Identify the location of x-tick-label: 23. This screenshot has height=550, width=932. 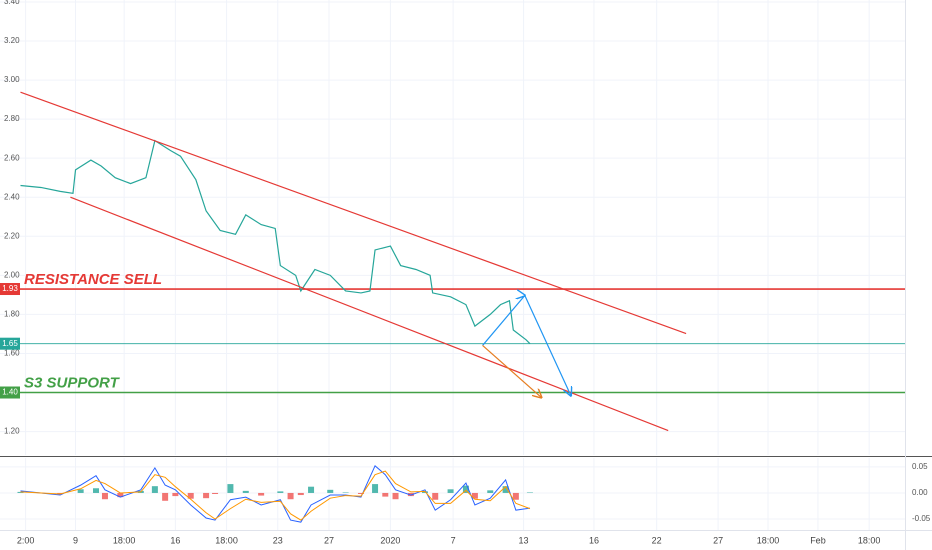
(278, 540).